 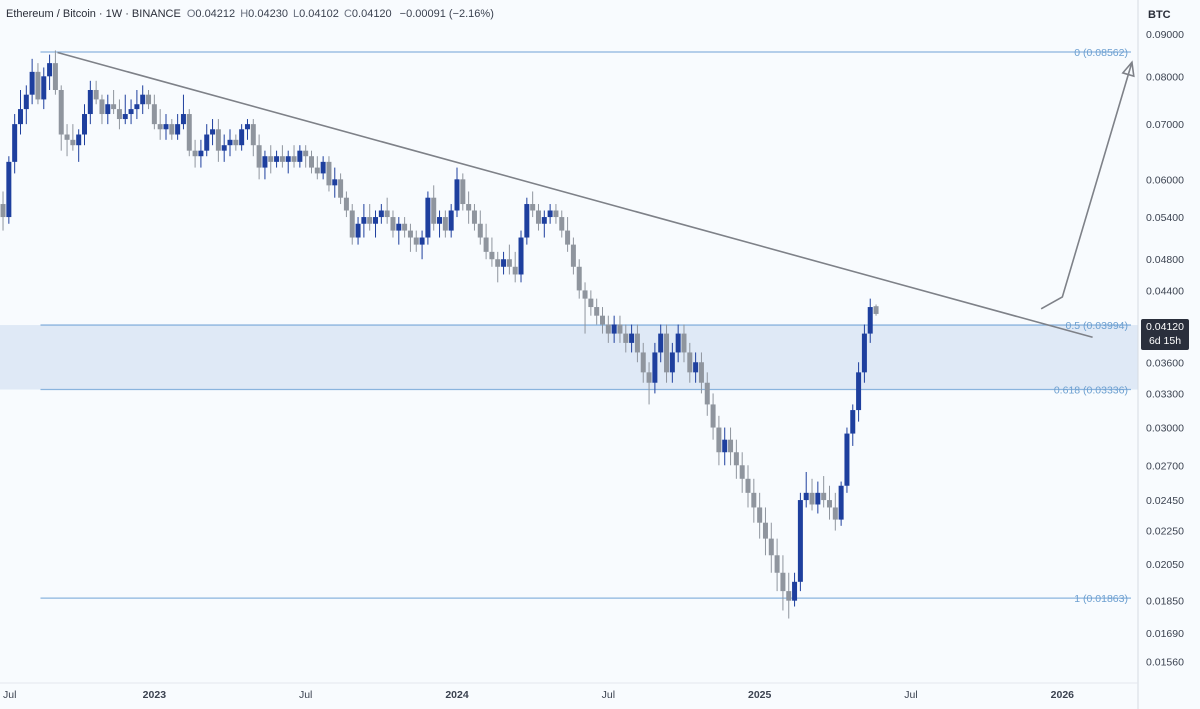 I want to click on price-axis-currency: BTC, so click(x=1159, y=15).